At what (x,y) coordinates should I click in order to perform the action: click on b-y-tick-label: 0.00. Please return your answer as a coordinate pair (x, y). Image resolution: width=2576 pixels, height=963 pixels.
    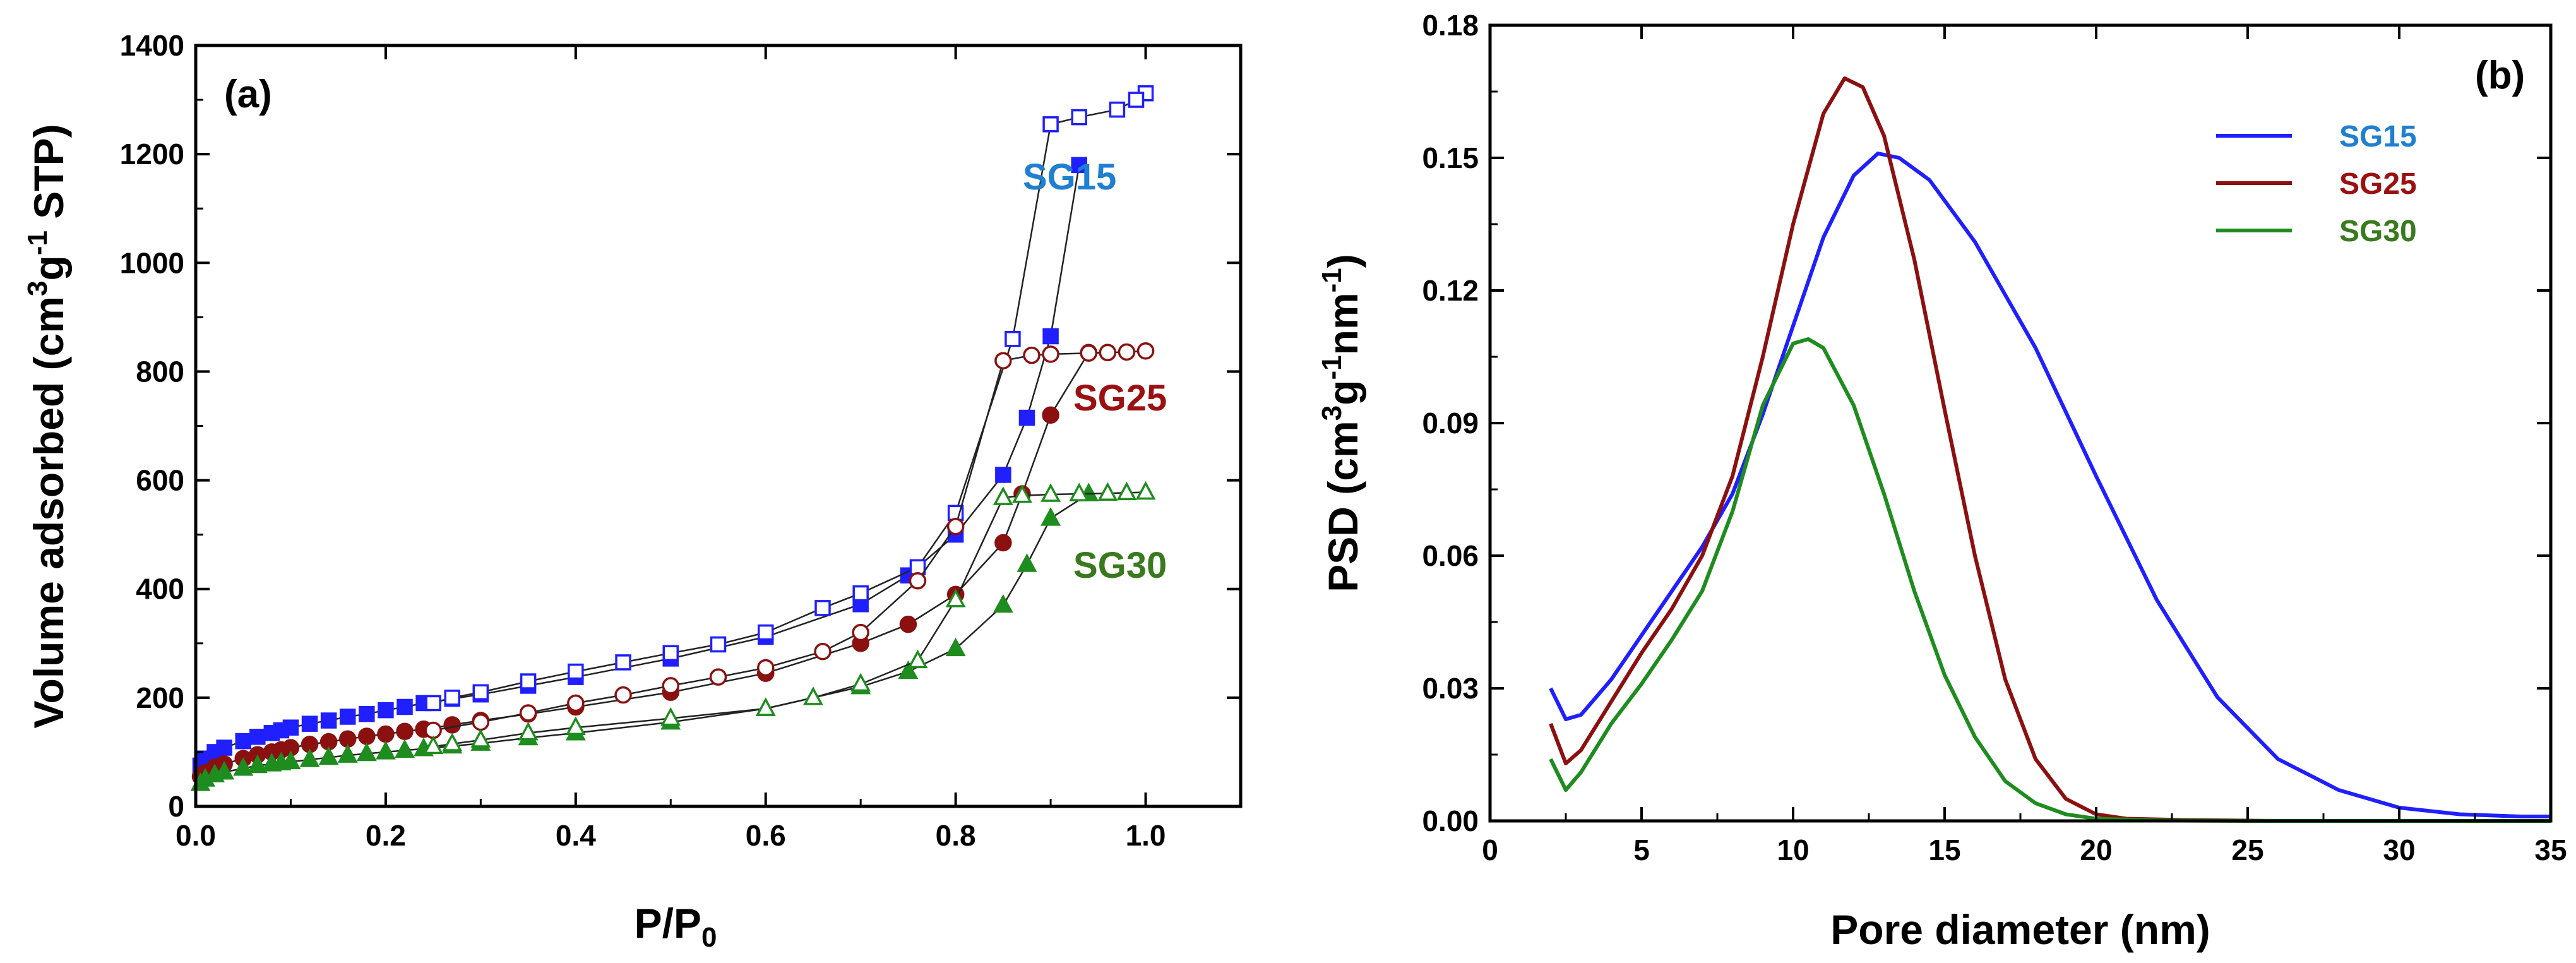
    Looking at the image, I should click on (1450, 820).